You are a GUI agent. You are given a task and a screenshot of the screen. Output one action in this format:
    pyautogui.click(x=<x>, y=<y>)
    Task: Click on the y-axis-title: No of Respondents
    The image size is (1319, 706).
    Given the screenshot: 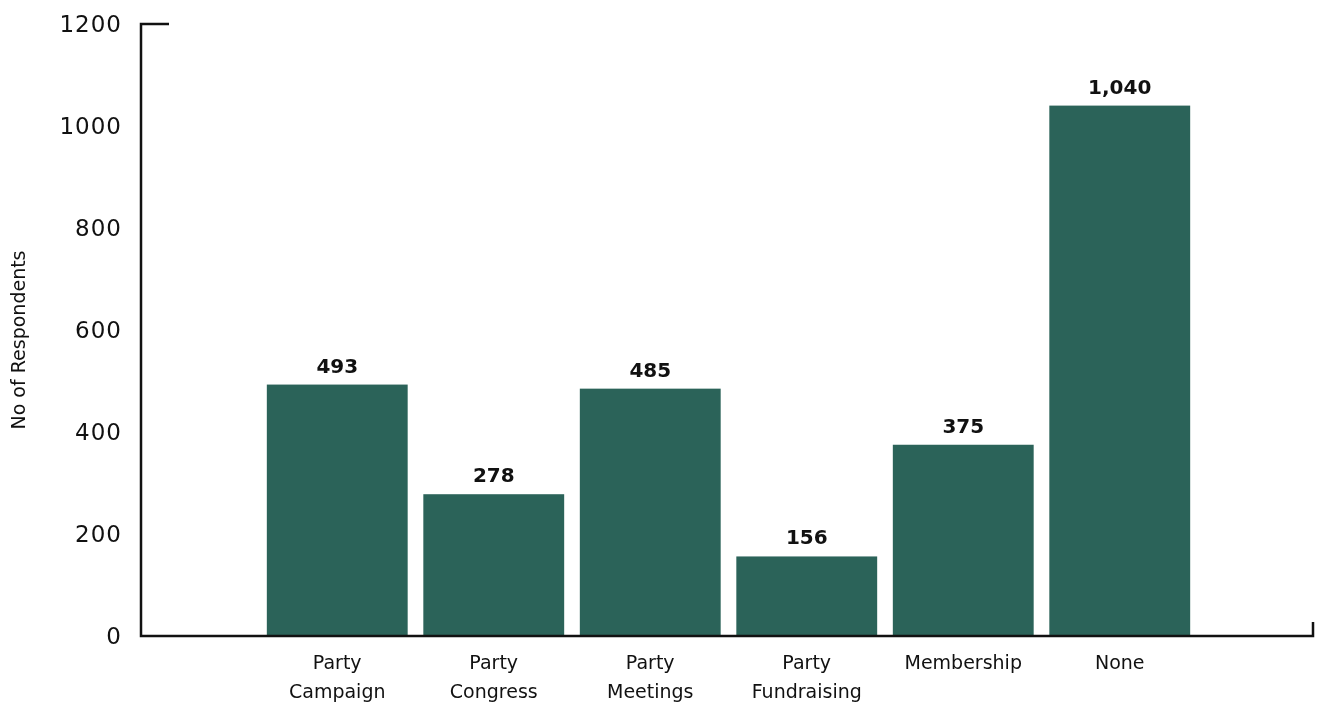 What is the action you would take?
    pyautogui.click(x=18, y=340)
    